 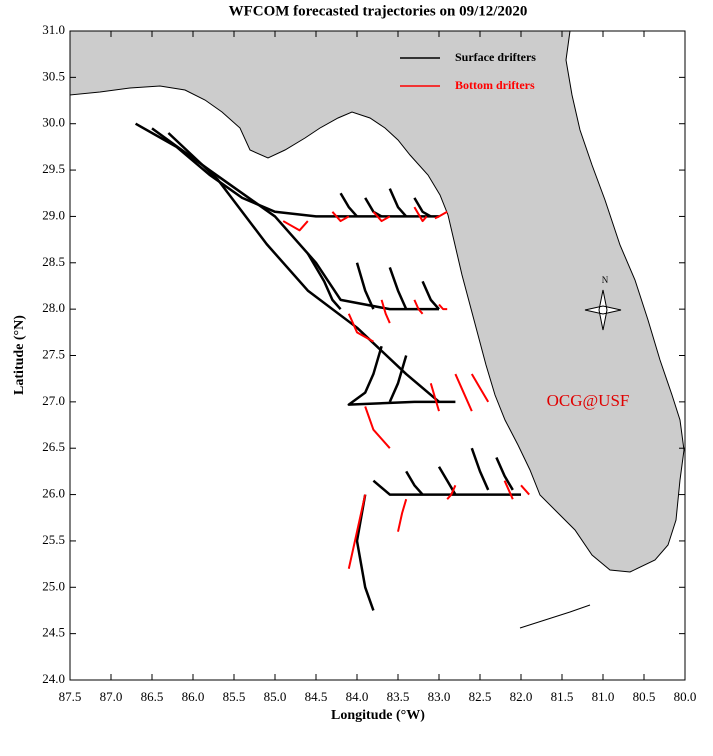 I want to click on x-tick-label: 81.0, so click(x=603, y=696).